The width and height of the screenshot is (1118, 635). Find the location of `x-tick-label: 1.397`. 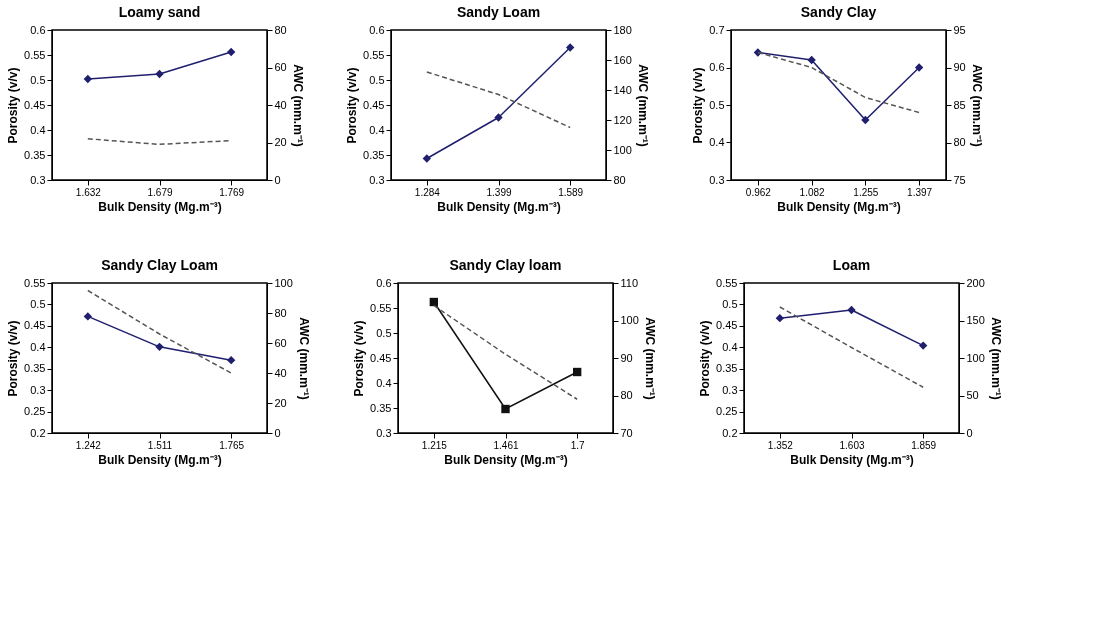

x-tick-label: 1.397 is located at coordinates (920, 192).